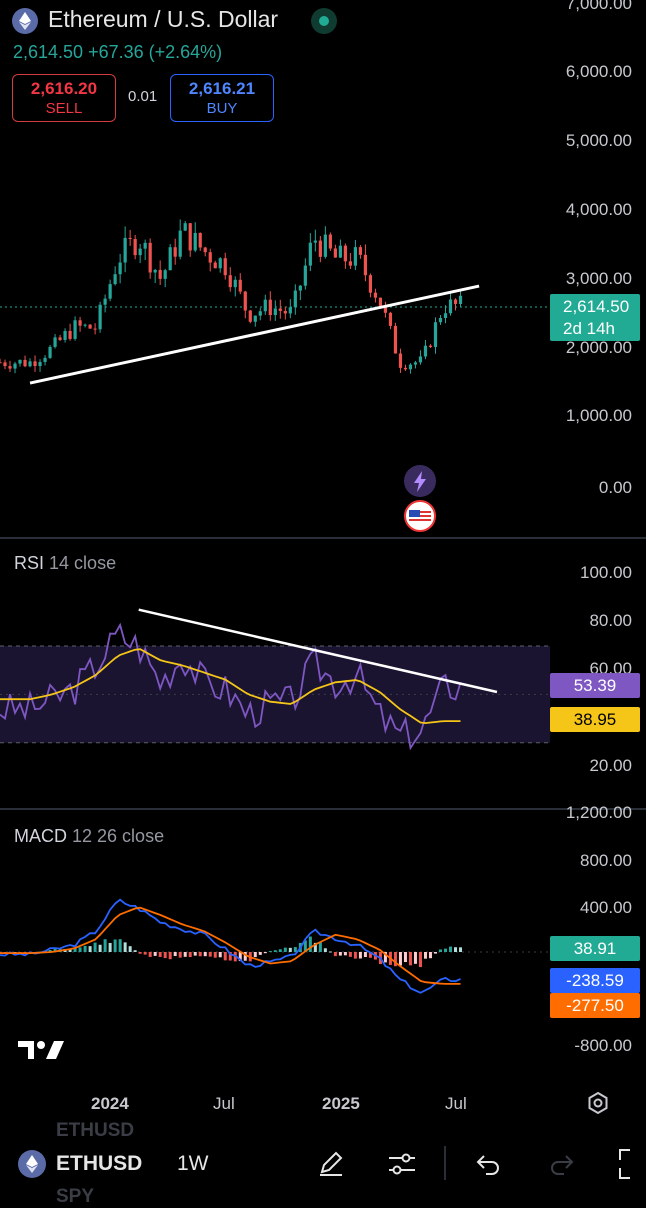 The image size is (646, 1208). I want to click on tradingview-logo-icon, so click(42, 1052).